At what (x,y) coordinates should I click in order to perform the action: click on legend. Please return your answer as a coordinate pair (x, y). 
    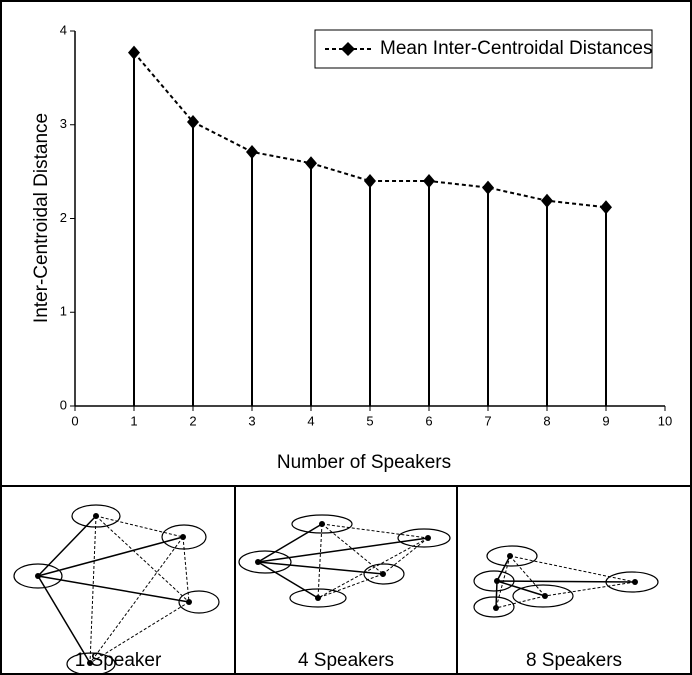
    Looking at the image, I should click on (483, 49).